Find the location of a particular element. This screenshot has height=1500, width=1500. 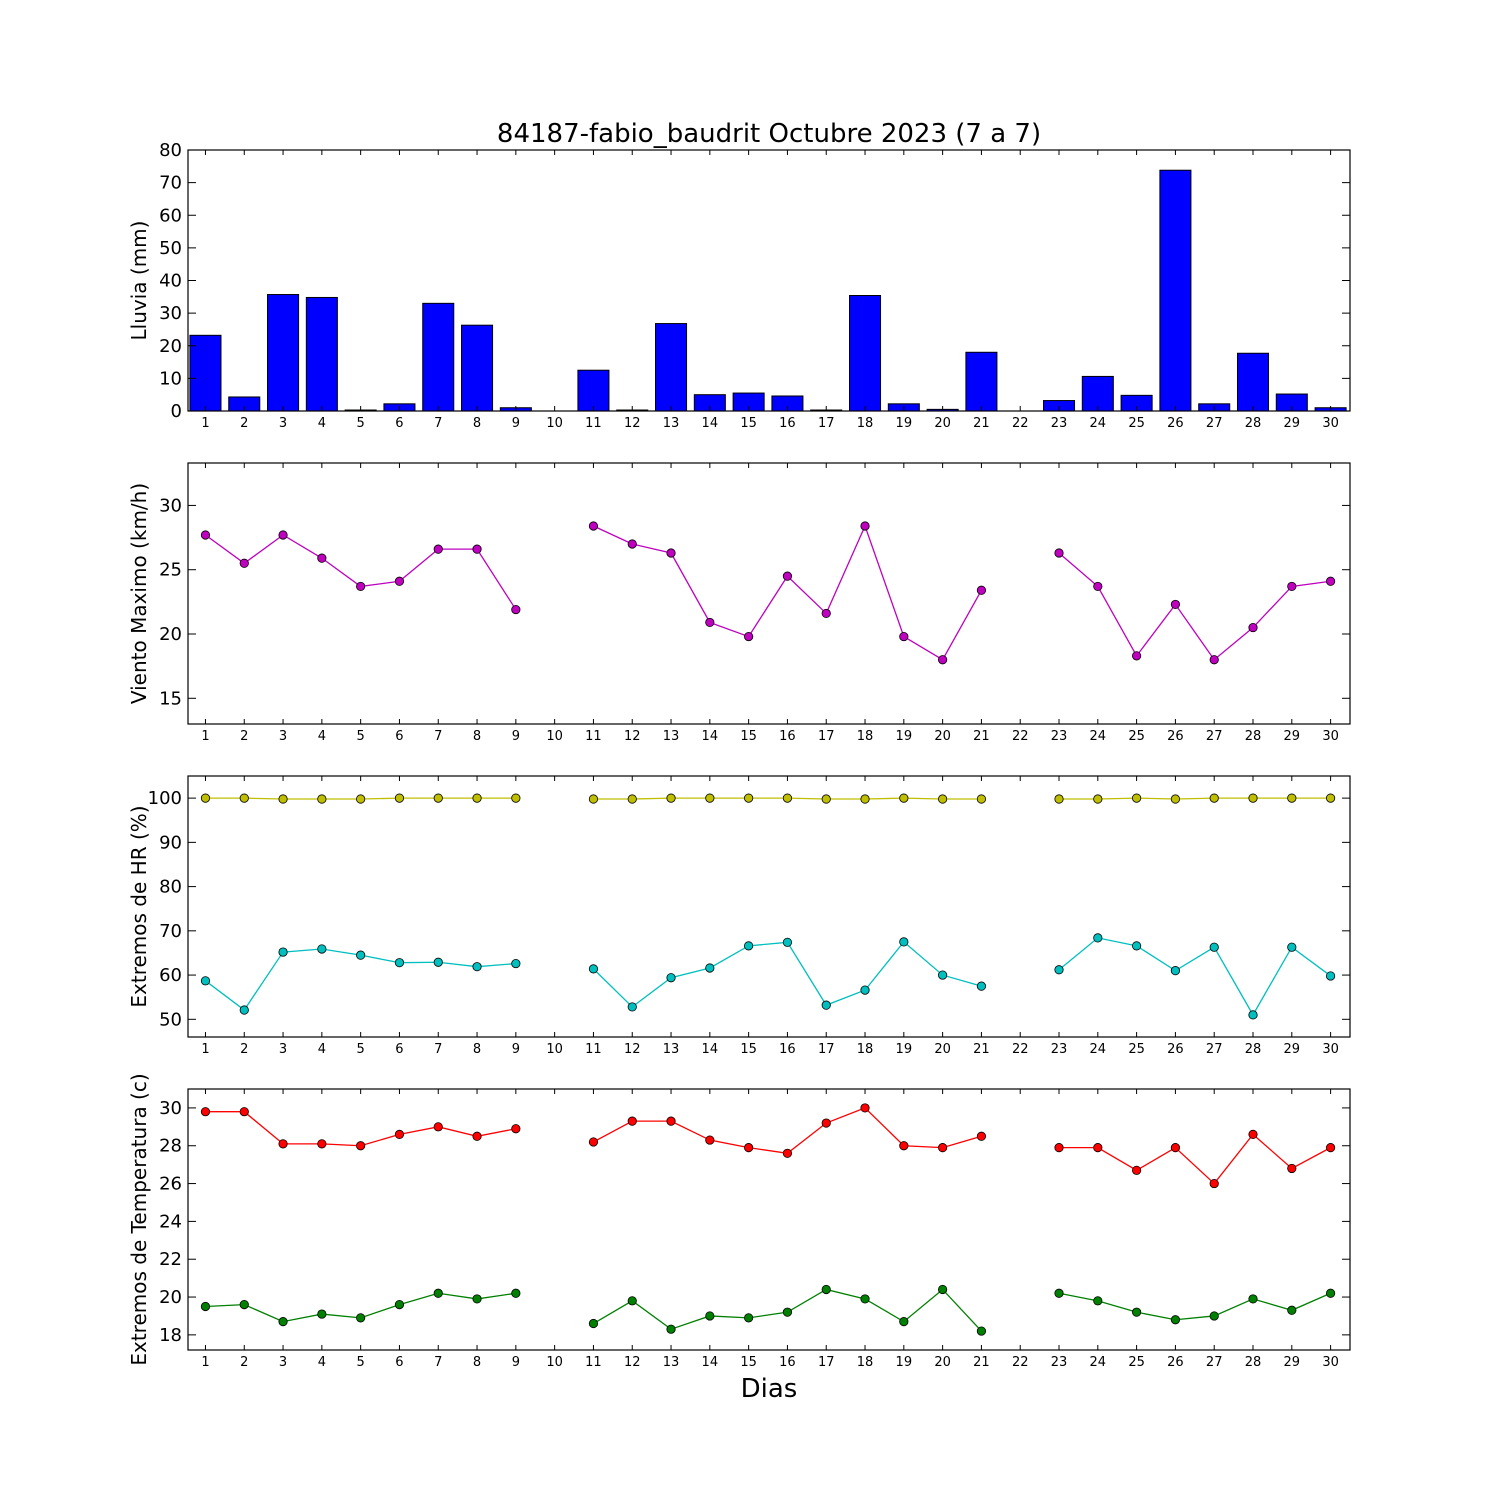

x-tick-label: 3 is located at coordinates (283, 423).